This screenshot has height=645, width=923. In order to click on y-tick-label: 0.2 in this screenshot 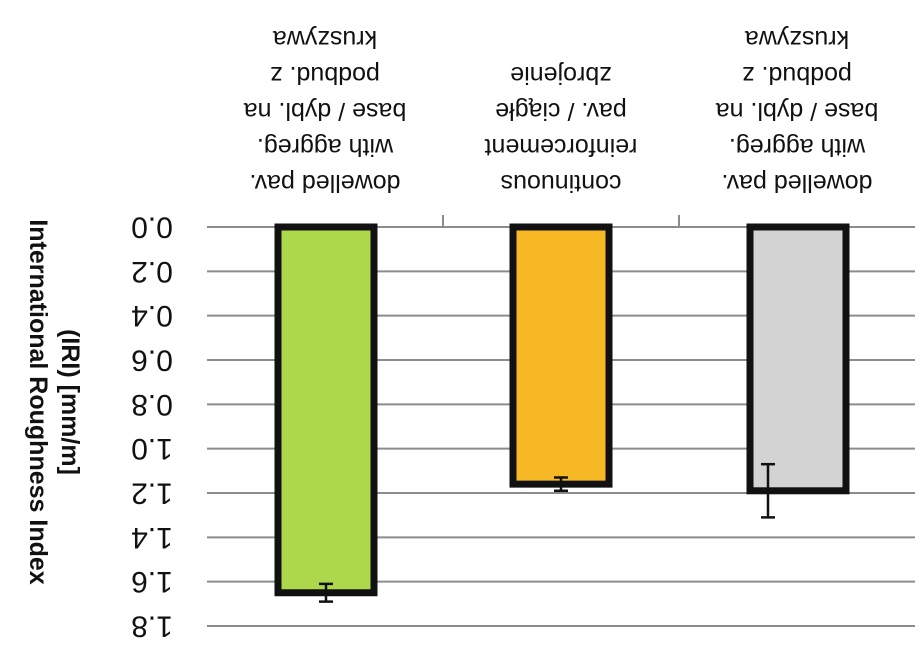, I will do `click(152, 271)`.